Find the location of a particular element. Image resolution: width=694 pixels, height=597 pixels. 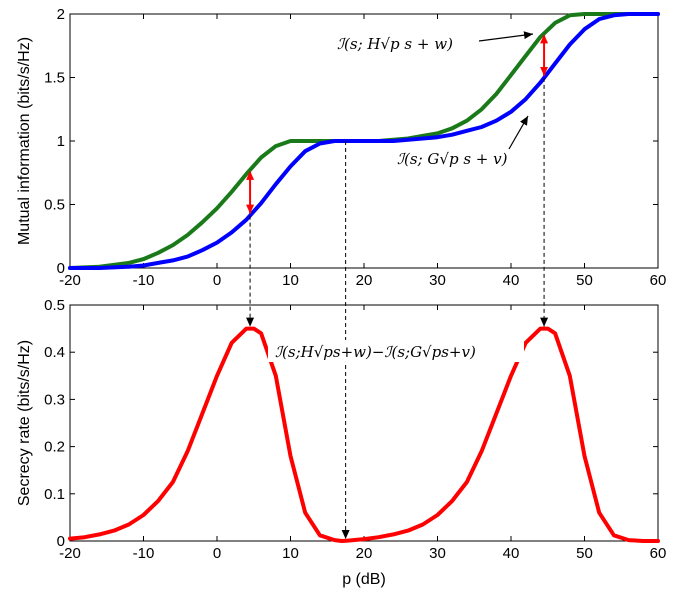

y-axis-label-top: Mutual information (bits/s/Hz) is located at coordinates (24, 141).